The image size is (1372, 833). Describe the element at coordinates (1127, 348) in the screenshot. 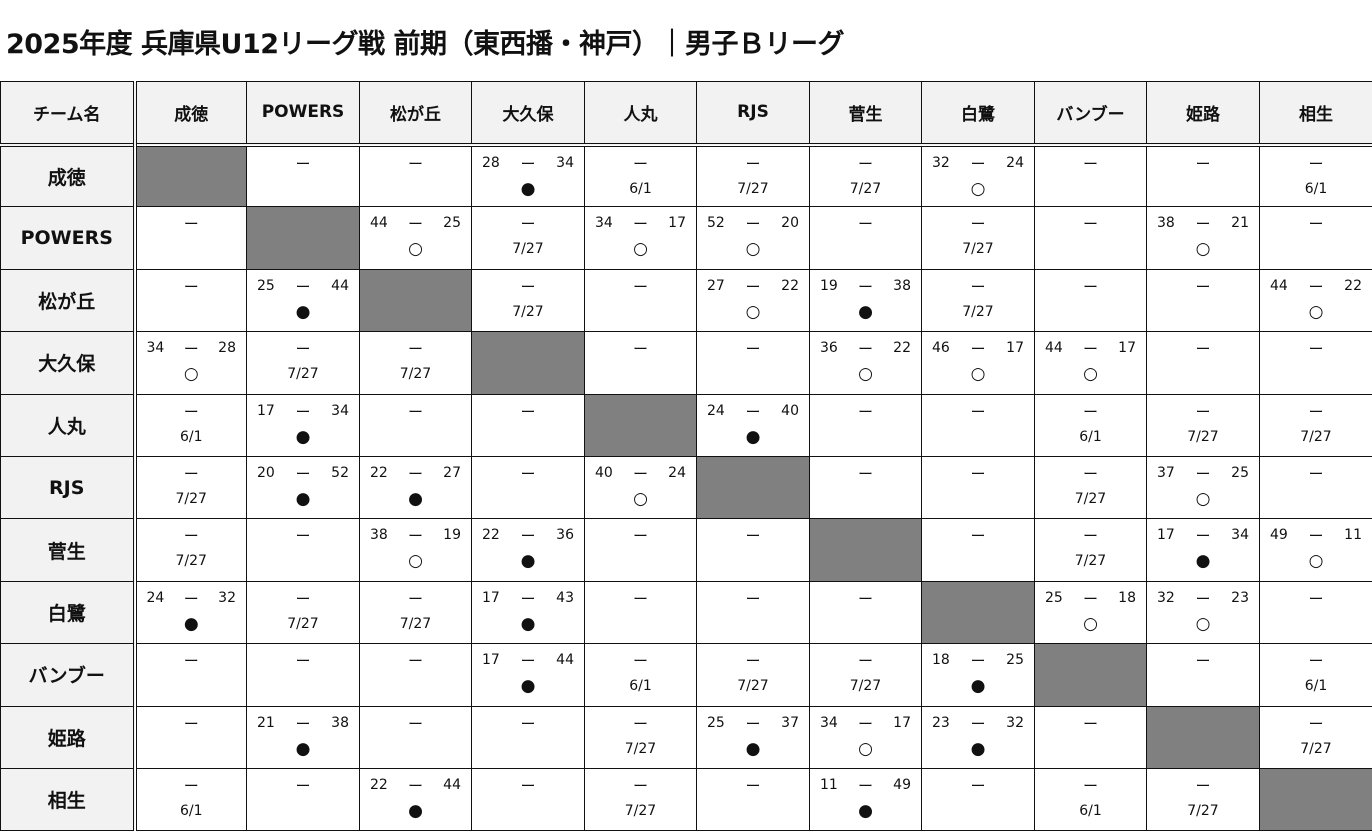

I see `score-opponent: 17` at that location.